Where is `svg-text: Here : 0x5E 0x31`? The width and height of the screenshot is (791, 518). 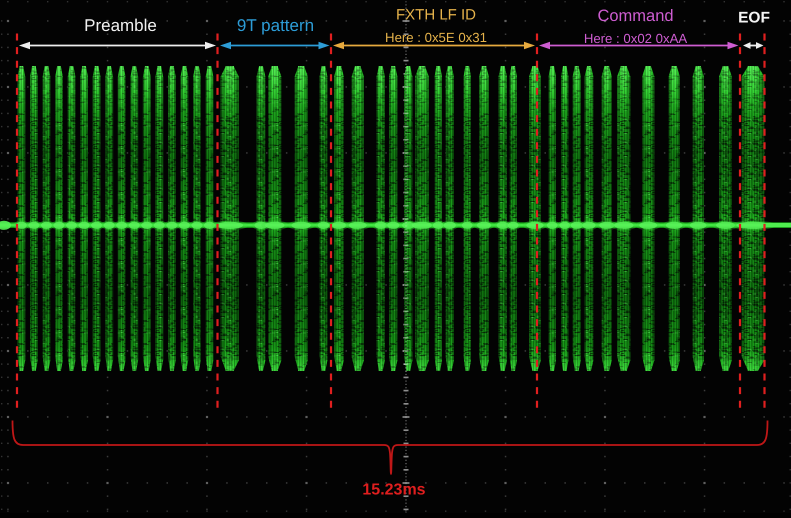
svg-text: Here : 0x5E 0x31 is located at coordinates (436, 37).